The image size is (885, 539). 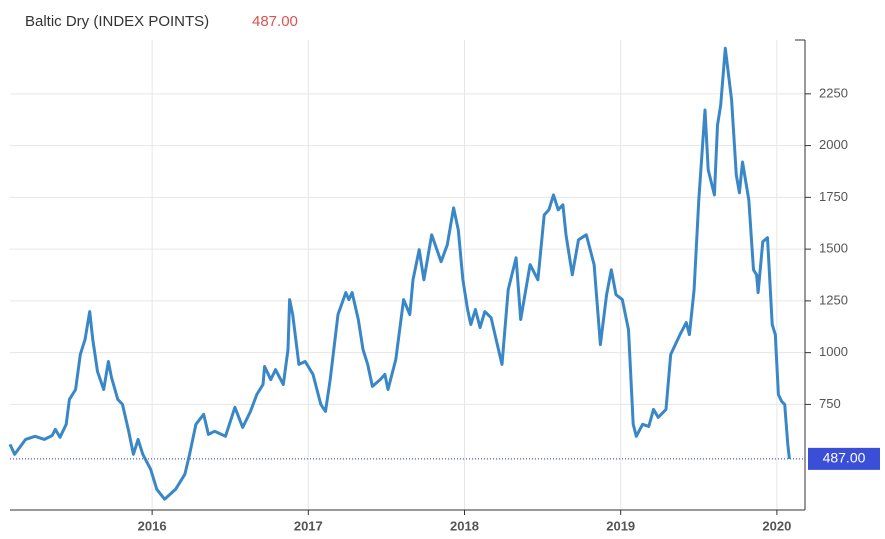 I want to click on x-tick-label: 2018, so click(x=464, y=525).